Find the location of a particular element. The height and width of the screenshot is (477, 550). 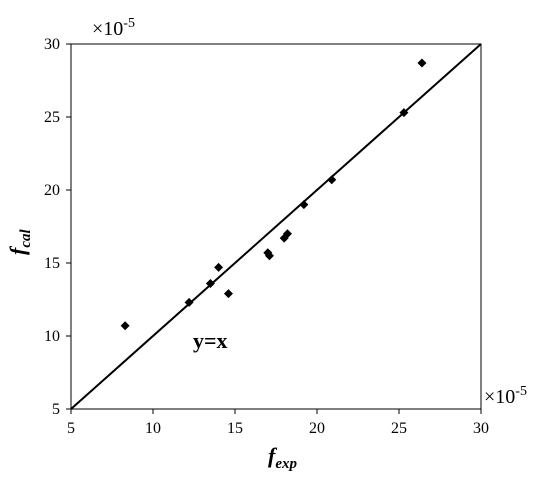

x-tick-label: 30 is located at coordinates (481, 428).